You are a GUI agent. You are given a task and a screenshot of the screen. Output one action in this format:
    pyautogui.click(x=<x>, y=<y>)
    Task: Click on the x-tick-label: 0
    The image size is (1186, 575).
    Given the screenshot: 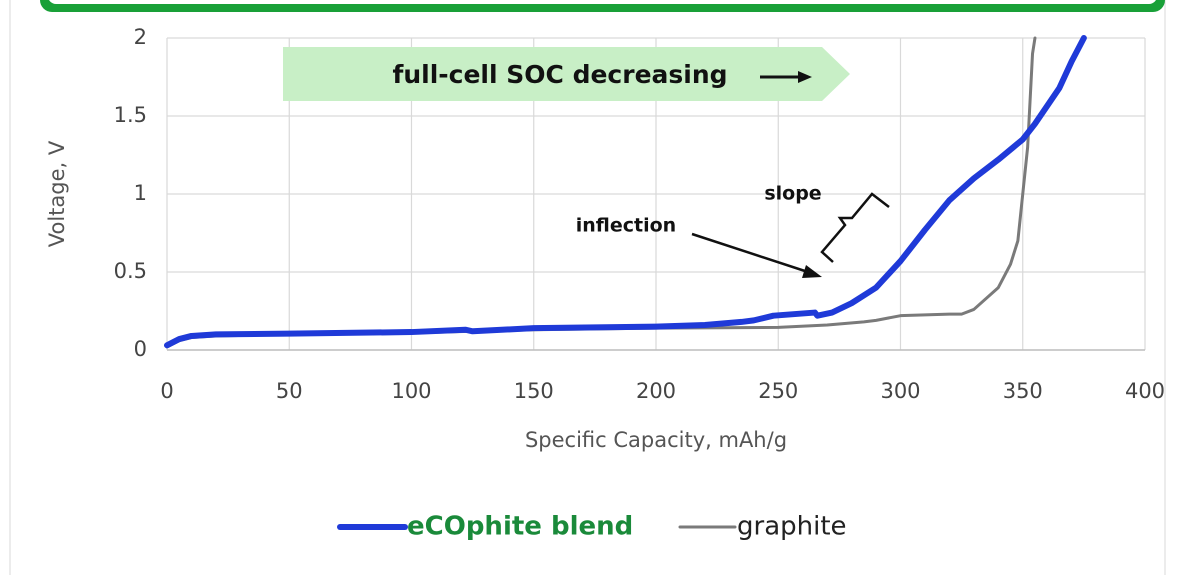 What is the action you would take?
    pyautogui.click(x=166, y=391)
    